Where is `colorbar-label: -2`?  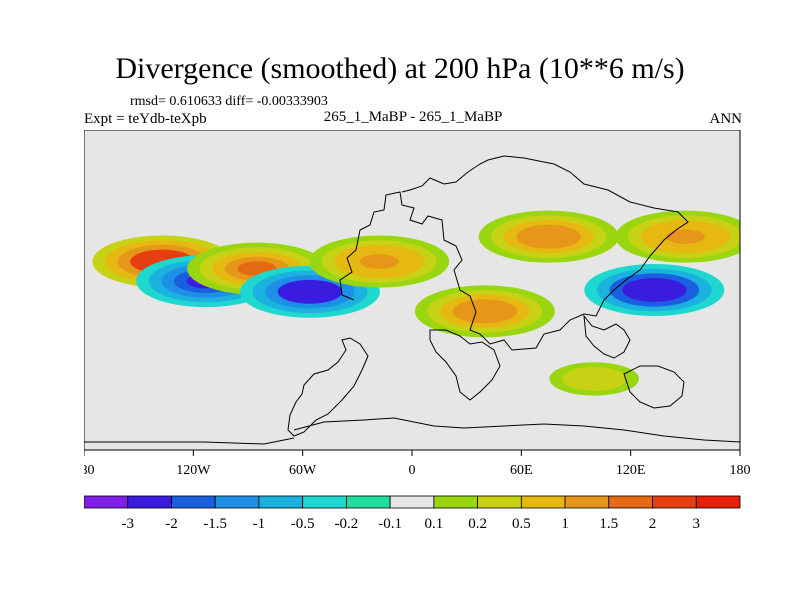 colorbar-label: -2 is located at coordinates (171, 524).